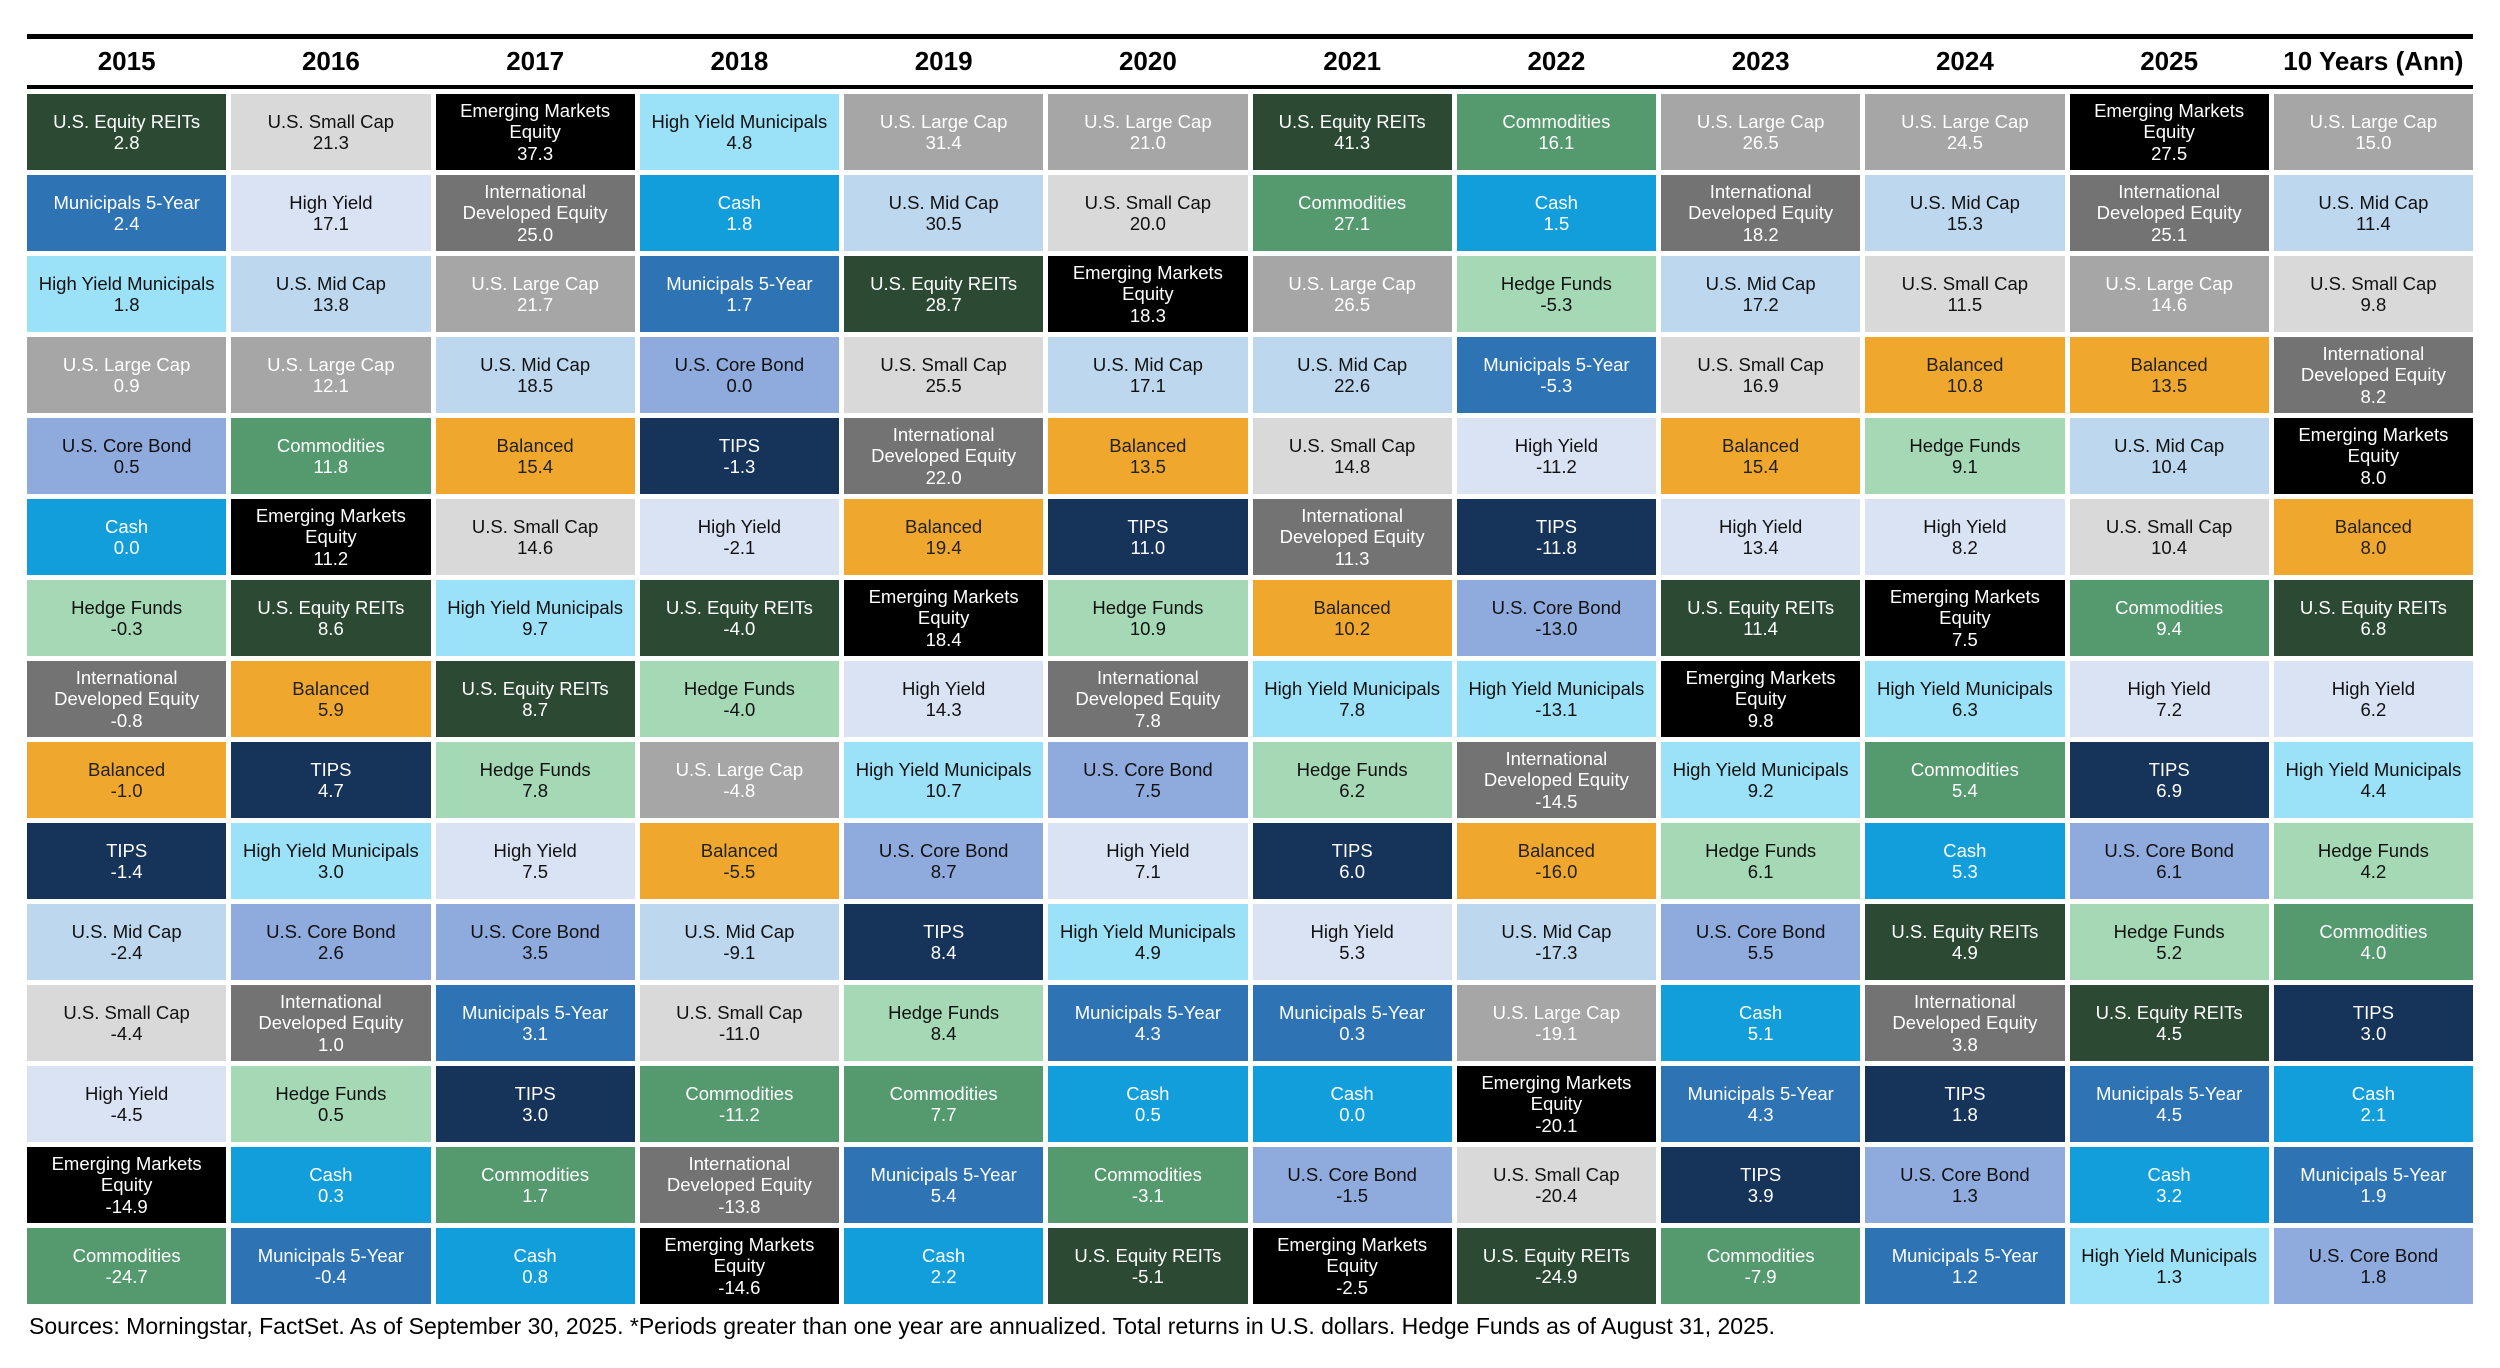  I want to click on return-cell: Balanced 10.2, so click(1352, 618).